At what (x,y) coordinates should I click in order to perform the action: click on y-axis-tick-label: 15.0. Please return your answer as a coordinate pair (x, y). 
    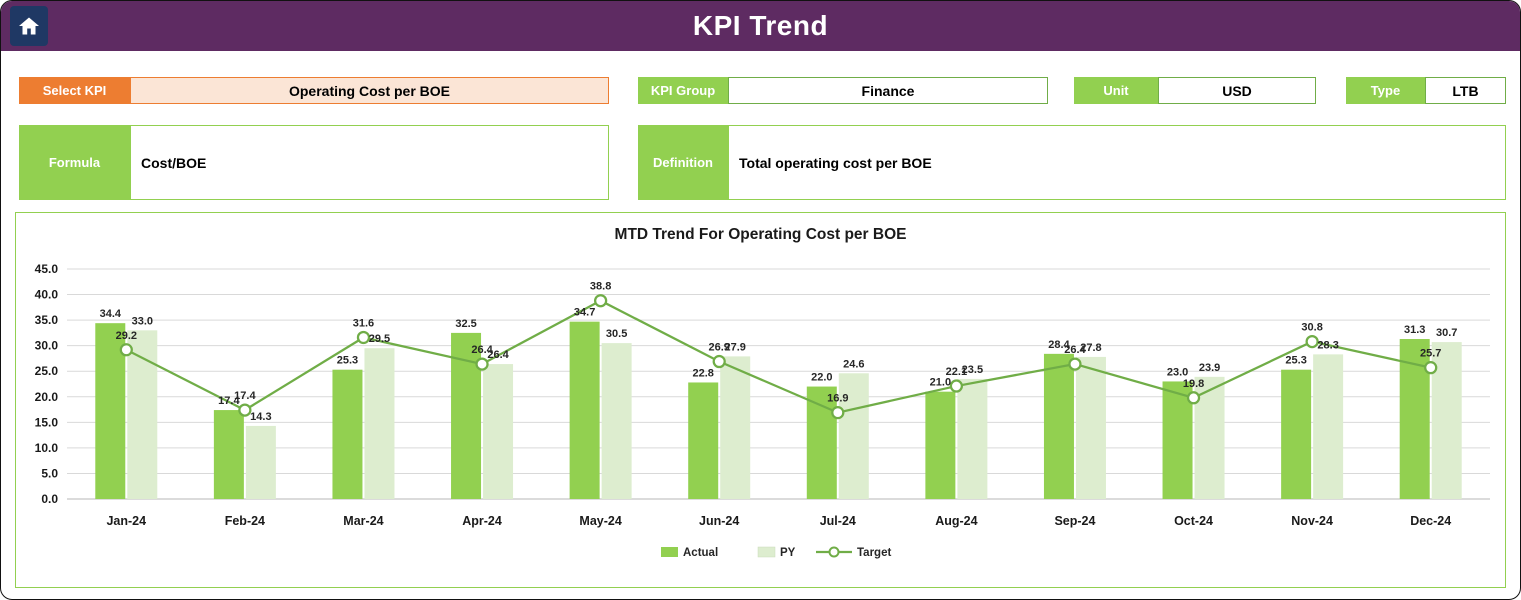
    Looking at the image, I should click on (47, 422).